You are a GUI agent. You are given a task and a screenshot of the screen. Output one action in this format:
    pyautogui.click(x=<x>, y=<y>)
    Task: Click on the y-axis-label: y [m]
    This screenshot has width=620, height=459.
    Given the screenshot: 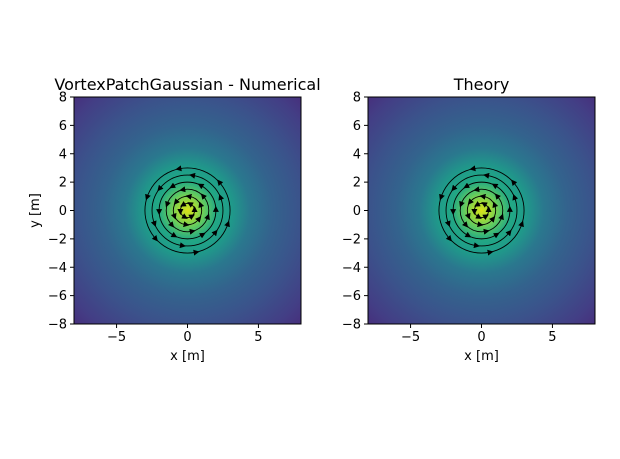 What is the action you would take?
    pyautogui.click(x=35, y=210)
    